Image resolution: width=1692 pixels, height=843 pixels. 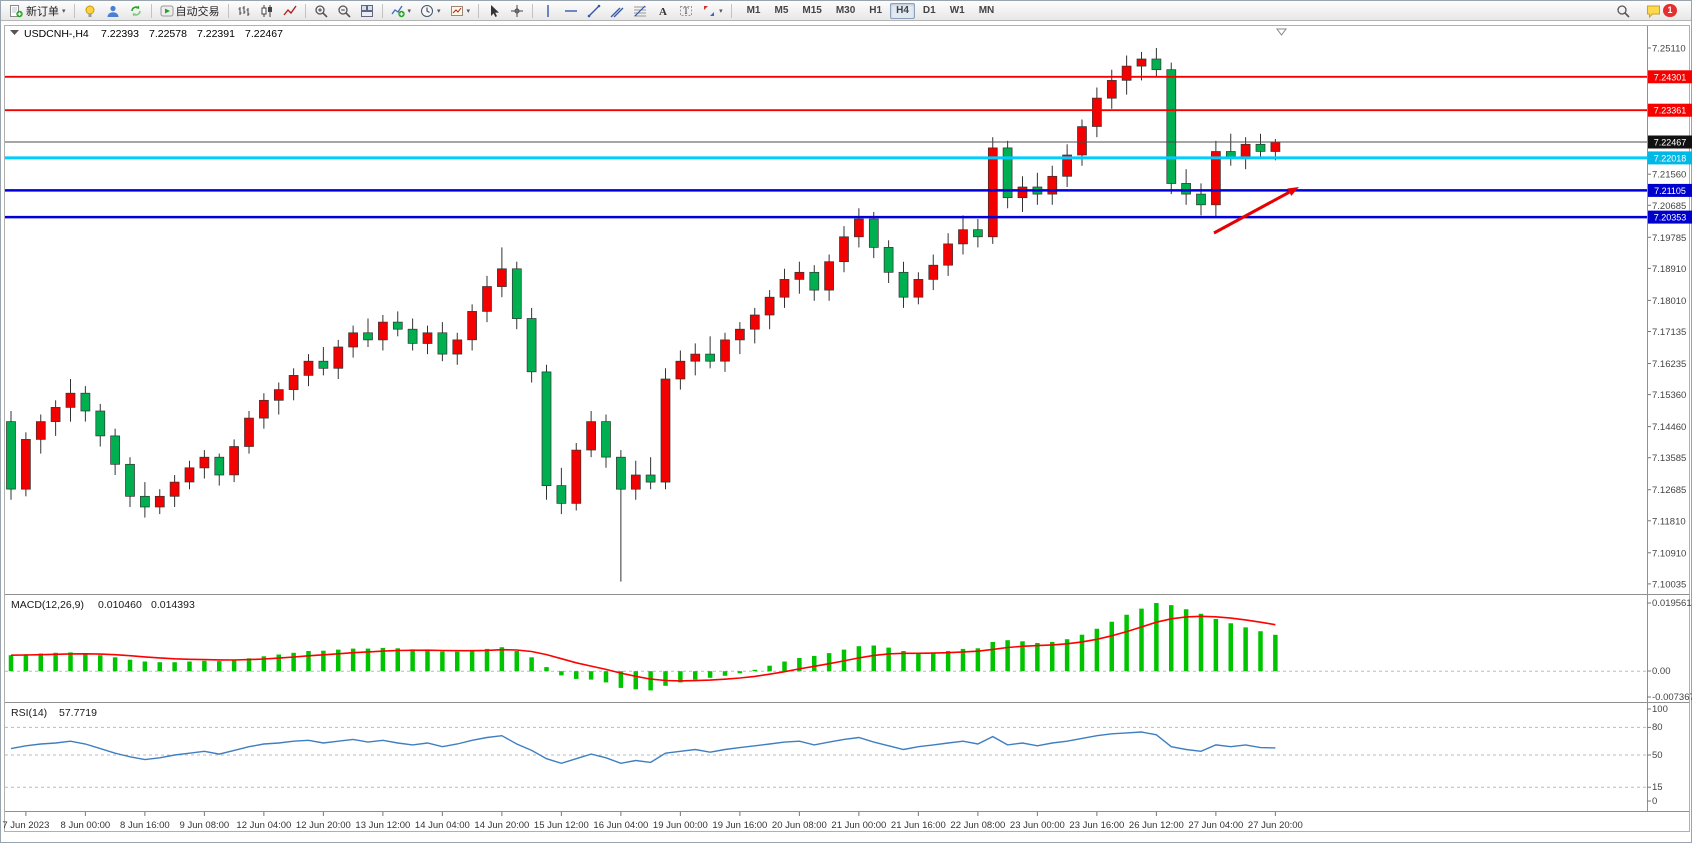 What do you see at coordinates (571, 11) in the screenshot?
I see `horizontal-line-button` at bounding box center [571, 11].